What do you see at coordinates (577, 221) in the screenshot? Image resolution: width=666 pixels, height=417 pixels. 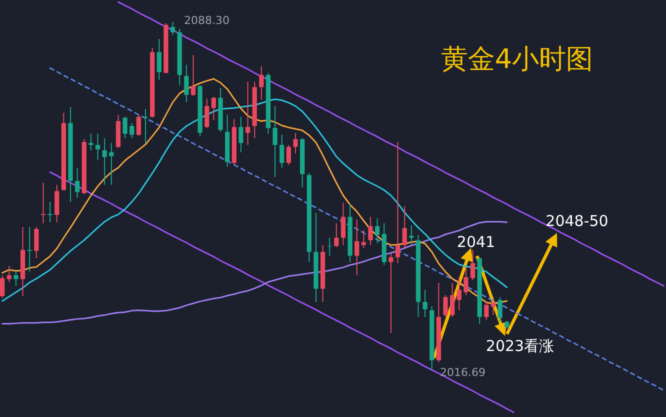 I see `annotation: 2048-50` at bounding box center [577, 221].